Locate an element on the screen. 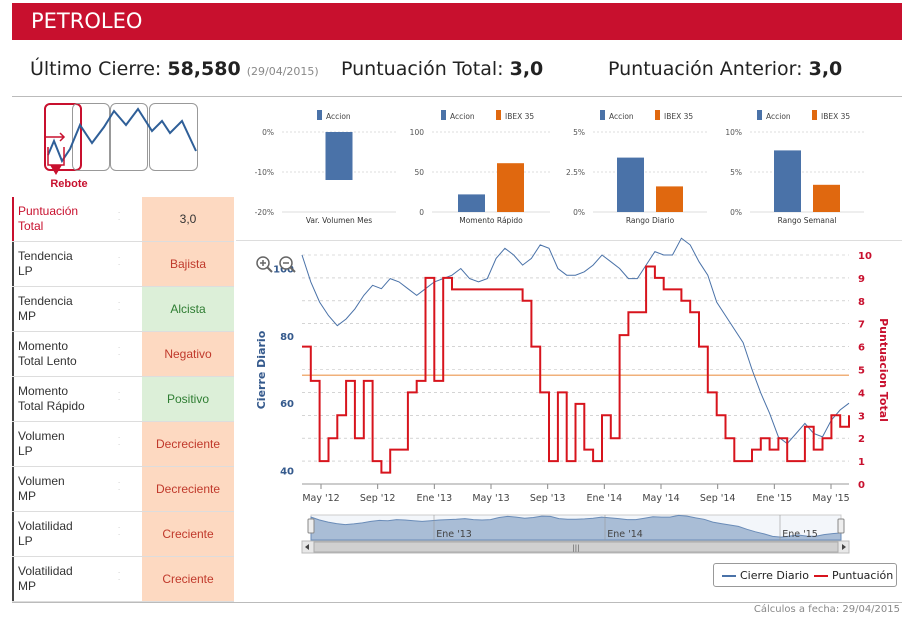  legend-puntuacion-label: Puntuación is located at coordinates (863, 575).